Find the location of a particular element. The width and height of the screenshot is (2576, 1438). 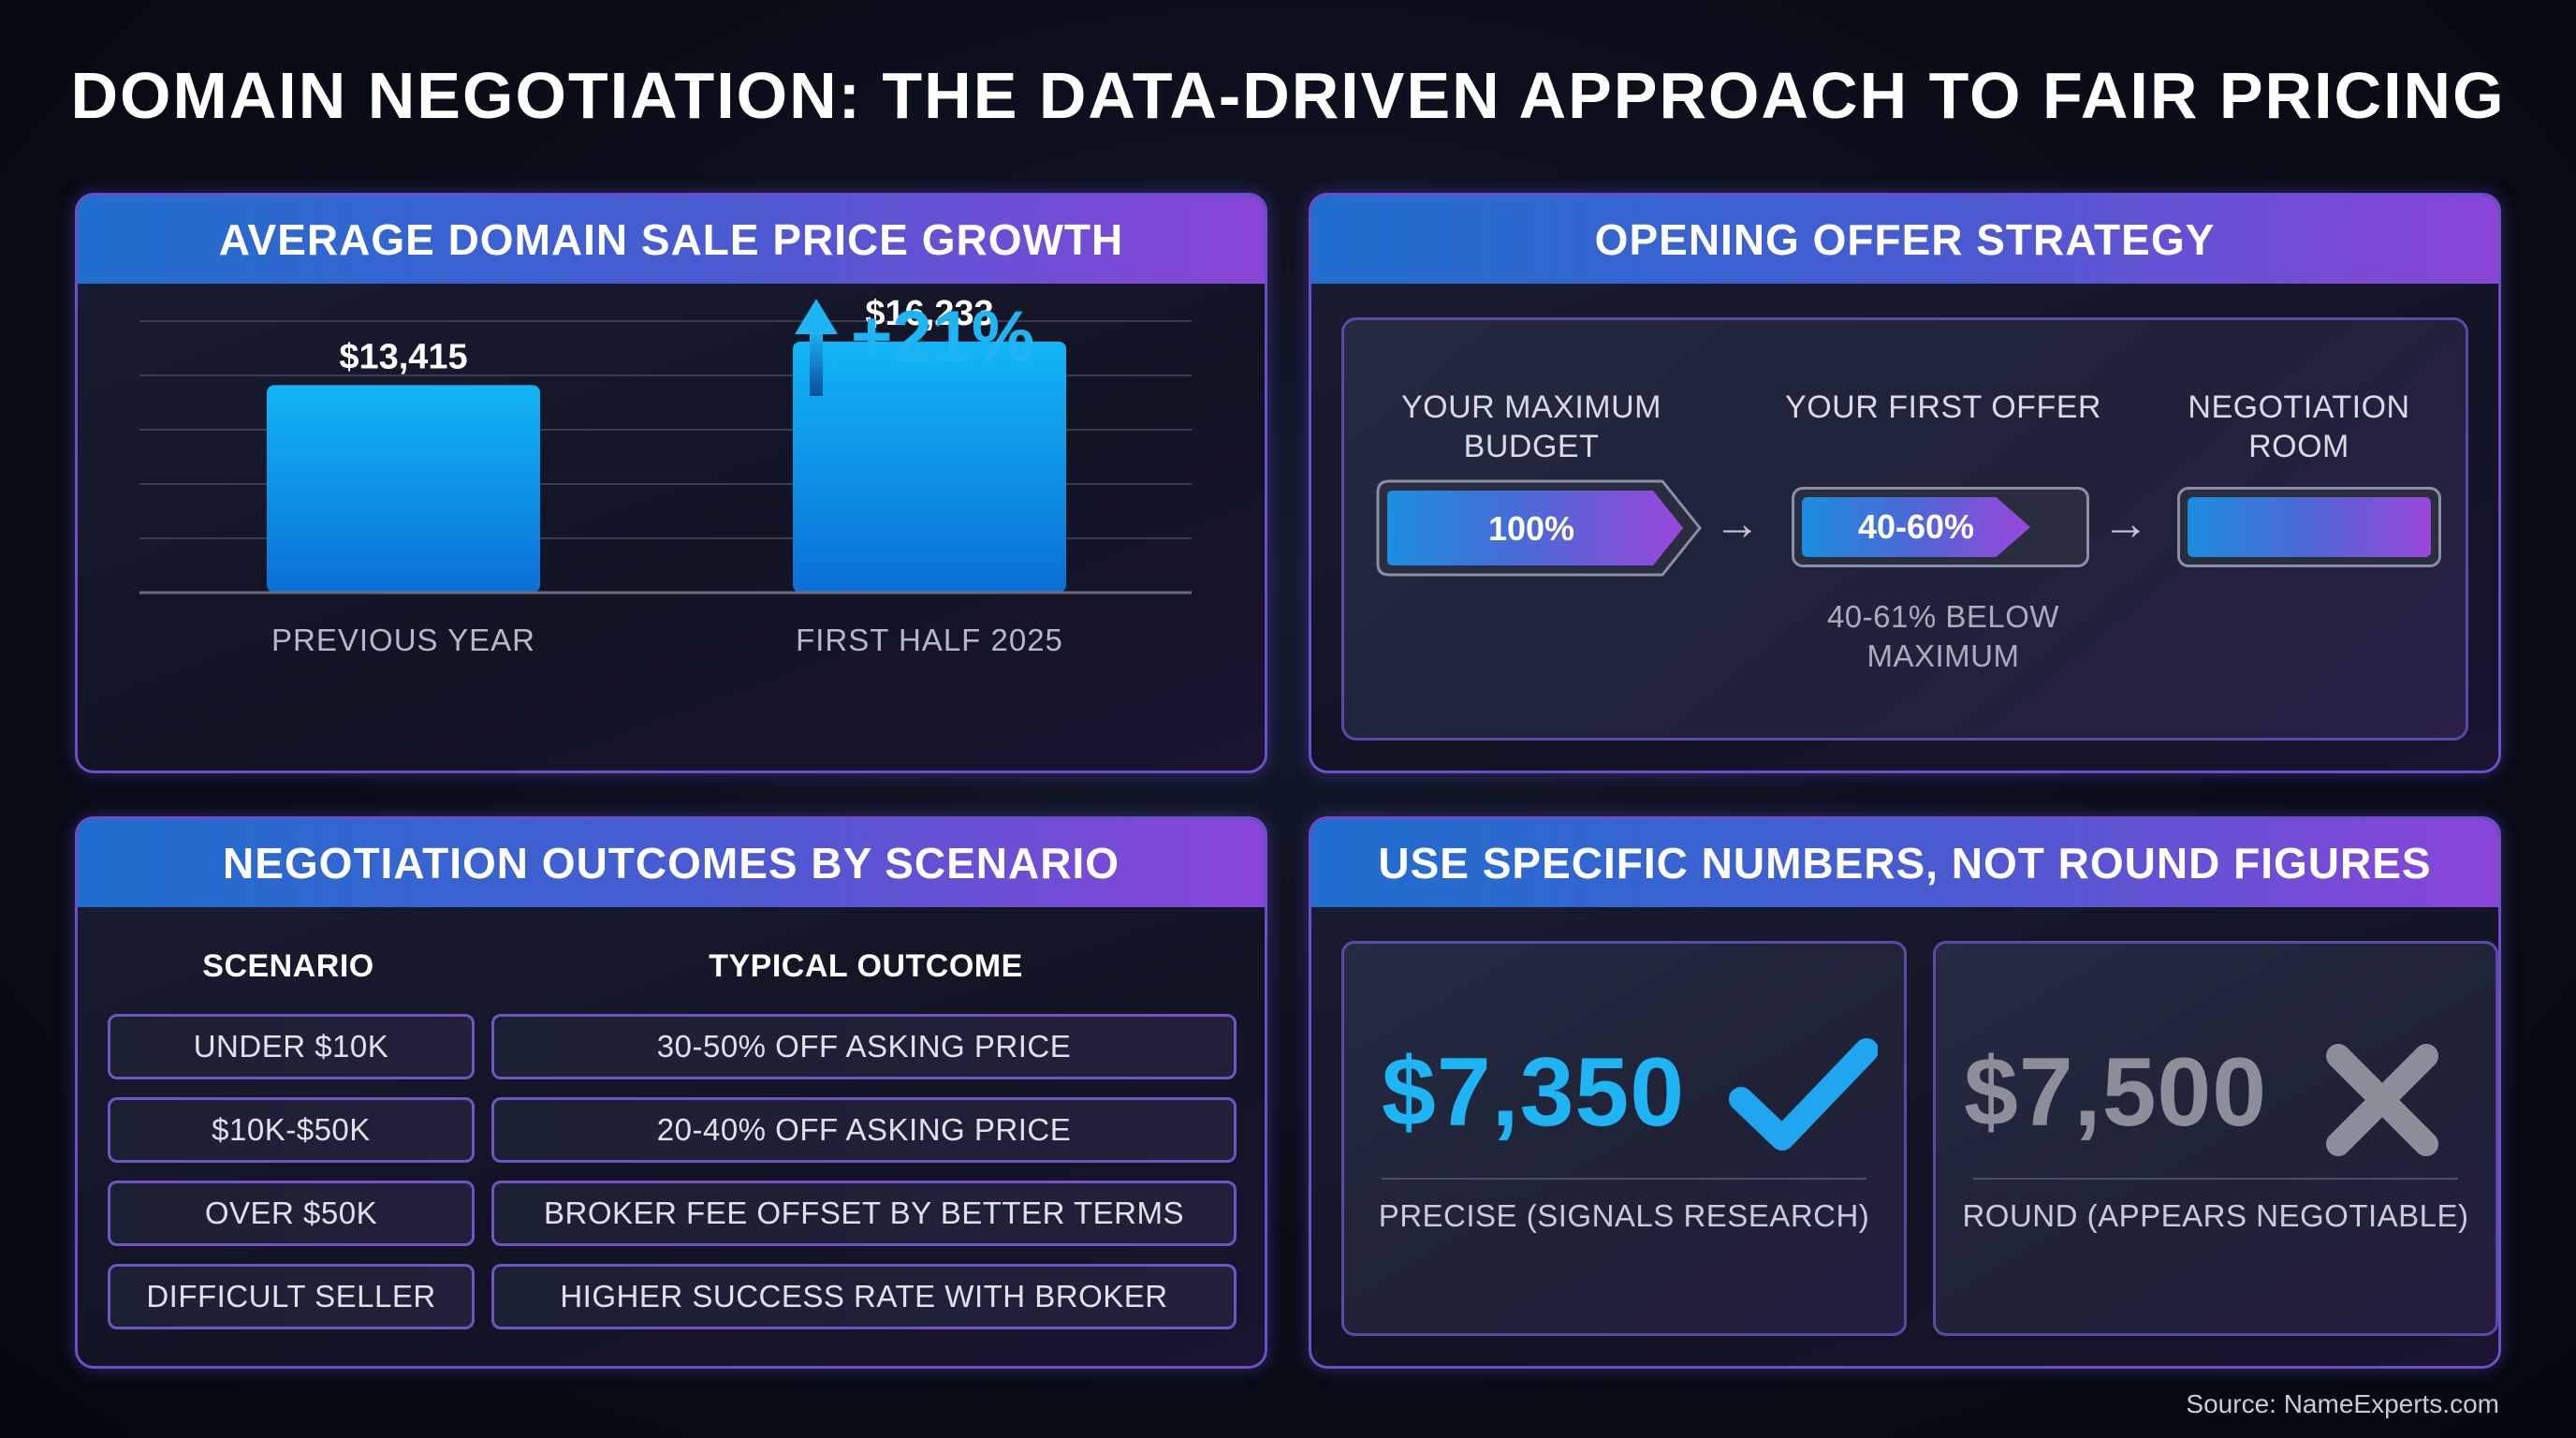

growth-delta-label: +21% is located at coordinates (943, 336).